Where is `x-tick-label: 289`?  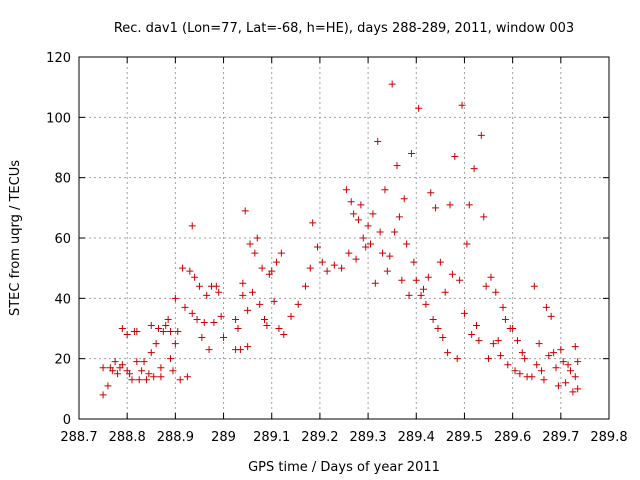 x-tick-label: 289 is located at coordinates (223, 437).